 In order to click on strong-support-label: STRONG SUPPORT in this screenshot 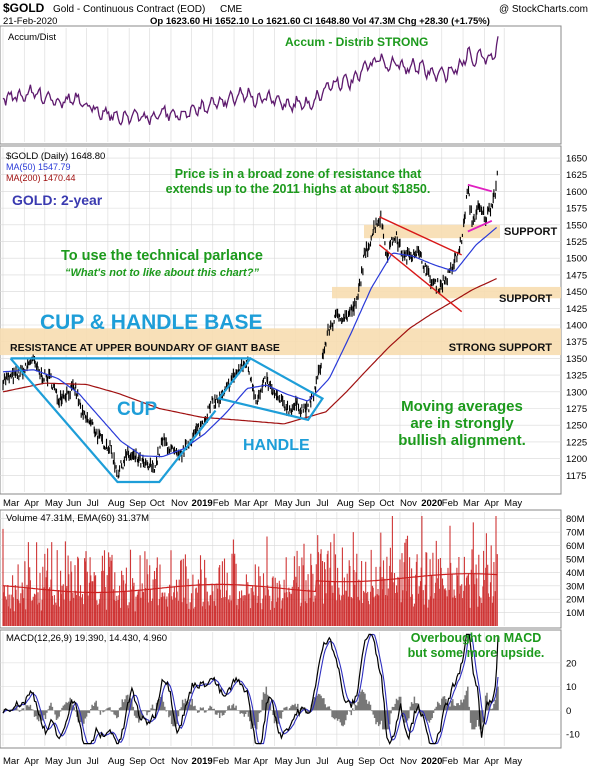, I will do `click(501, 348)`.